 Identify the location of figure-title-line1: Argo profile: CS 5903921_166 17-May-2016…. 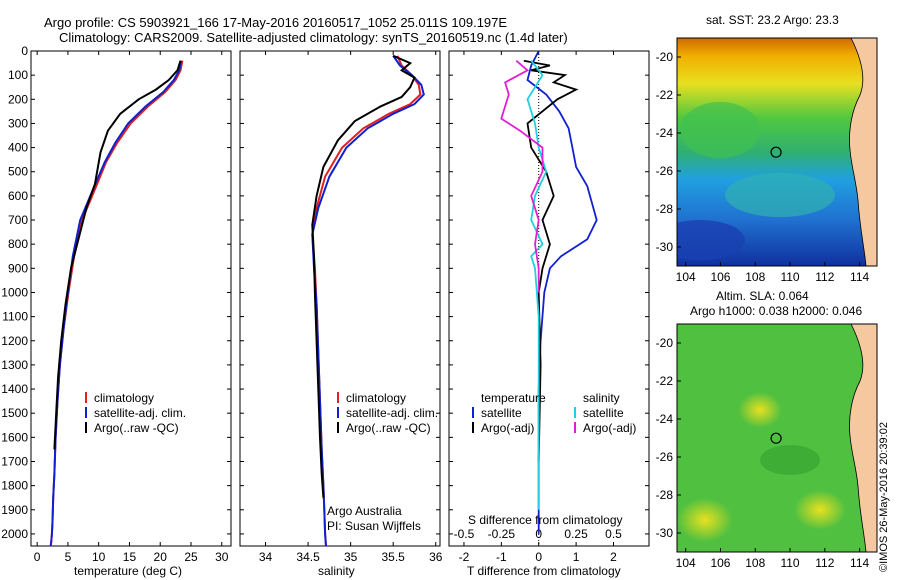
(275, 22).